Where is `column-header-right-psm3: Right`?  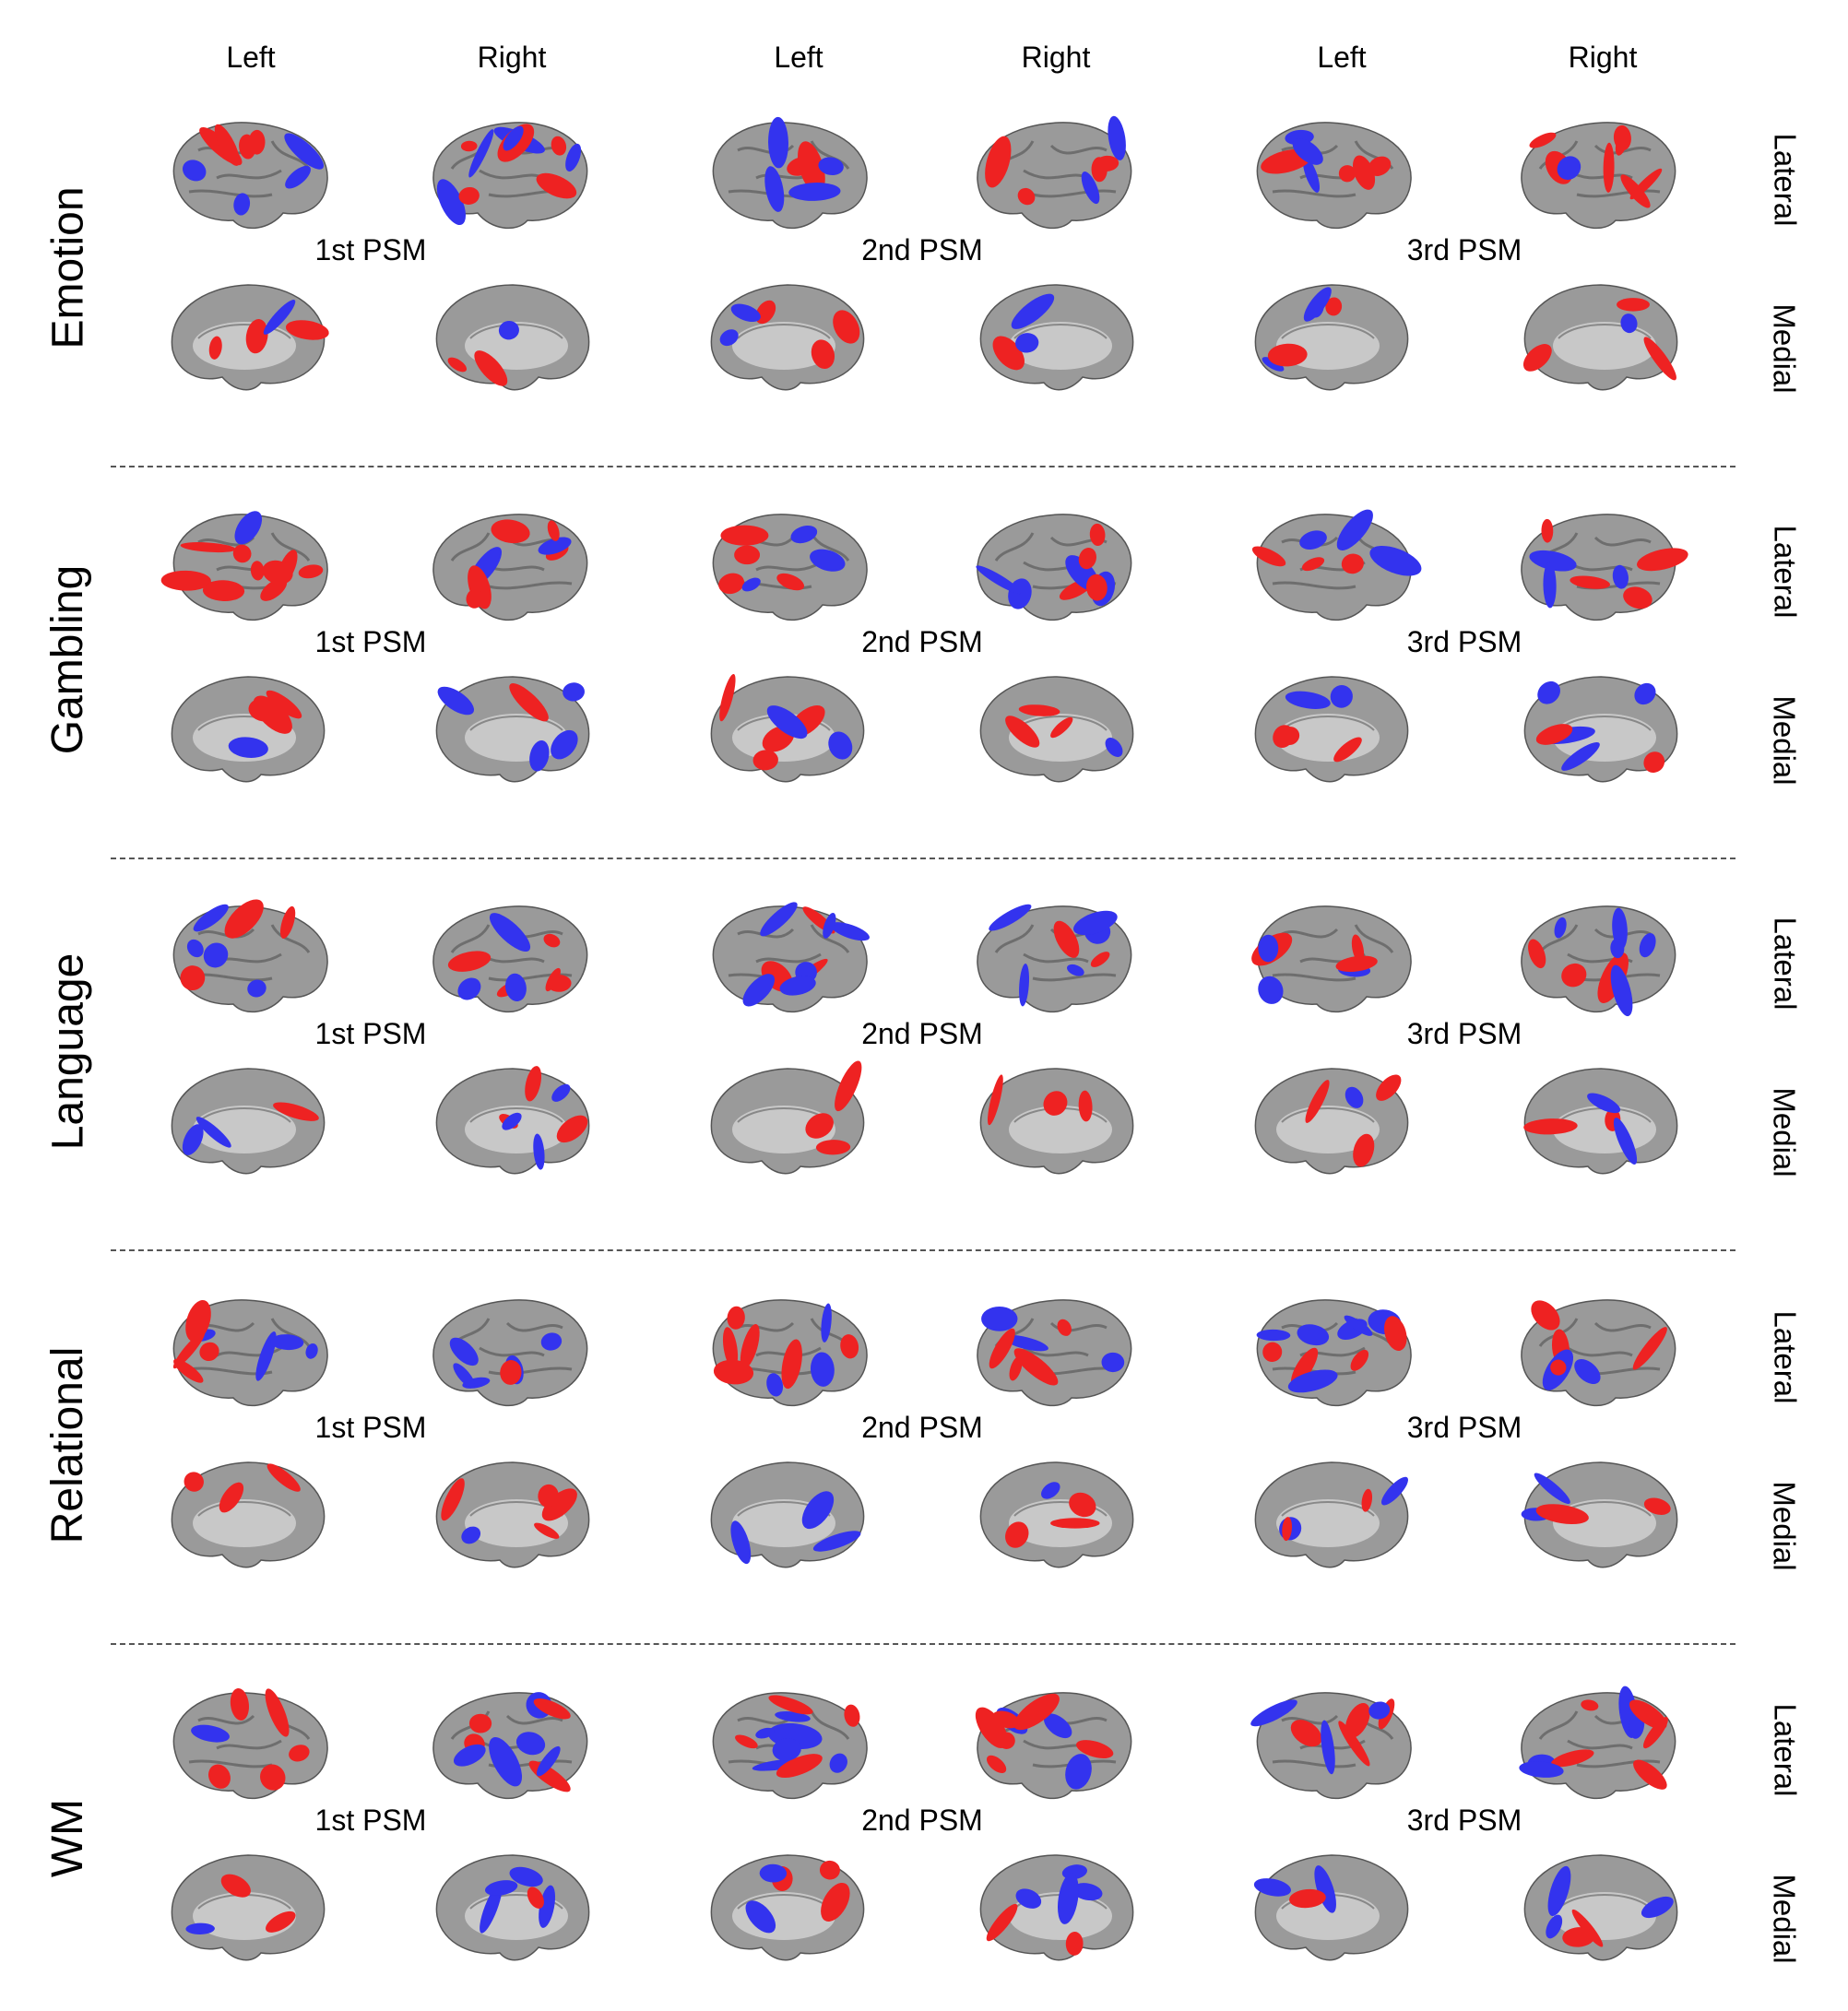
column-header-right-psm3: Right is located at coordinates (1603, 58).